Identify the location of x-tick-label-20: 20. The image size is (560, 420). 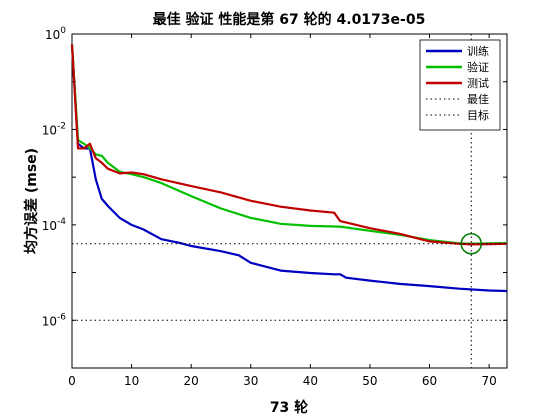
(191, 381).